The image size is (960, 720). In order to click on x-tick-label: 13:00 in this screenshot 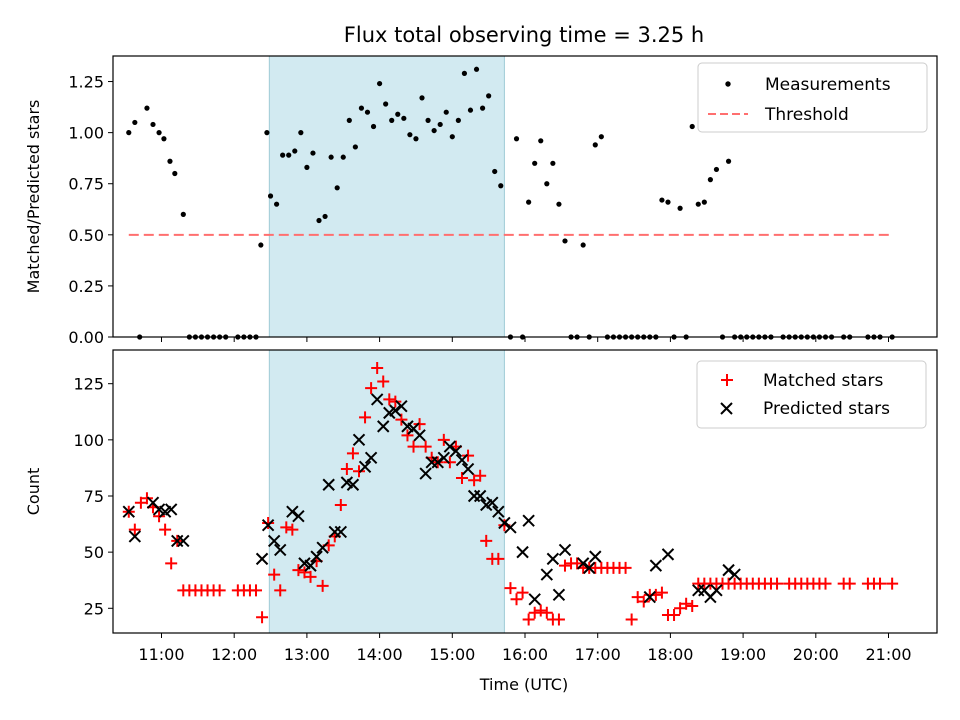, I will do `click(307, 654)`.